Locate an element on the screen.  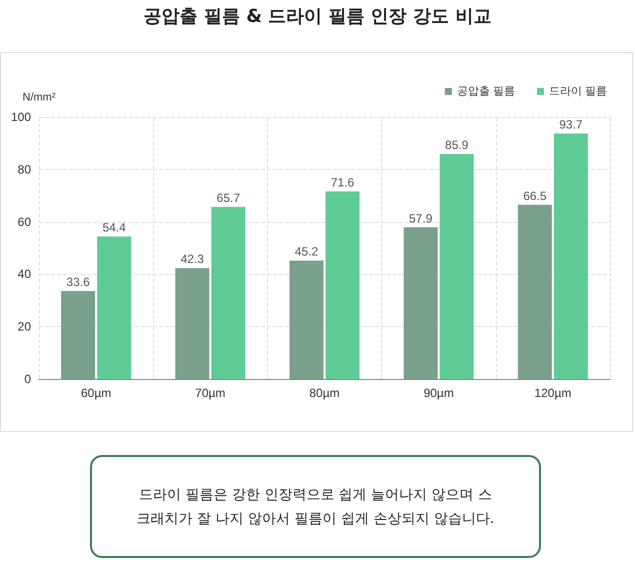
data-label: 54.4 is located at coordinates (114, 227).